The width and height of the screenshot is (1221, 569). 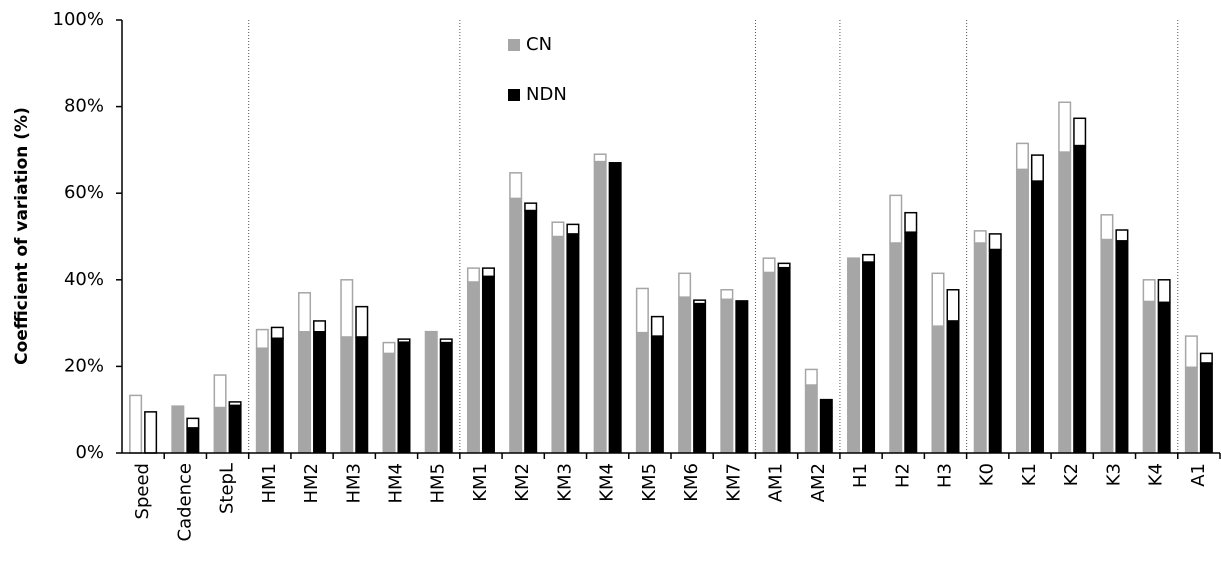 I want to click on y-tick-label: 60%, so click(x=84, y=192).